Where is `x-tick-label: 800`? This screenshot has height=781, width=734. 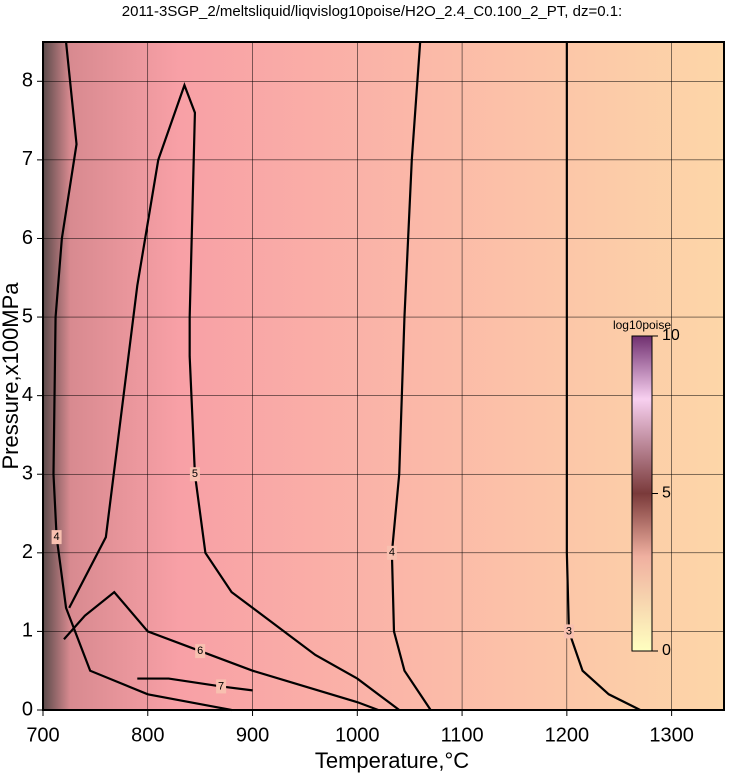 x-tick-label: 800 is located at coordinates (147, 735).